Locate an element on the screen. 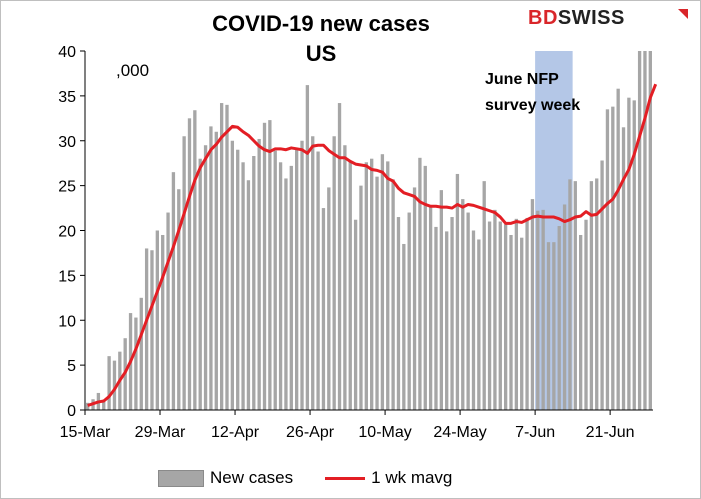 This screenshot has height=499, width=701. unit-label: ,000 is located at coordinates (133, 70).